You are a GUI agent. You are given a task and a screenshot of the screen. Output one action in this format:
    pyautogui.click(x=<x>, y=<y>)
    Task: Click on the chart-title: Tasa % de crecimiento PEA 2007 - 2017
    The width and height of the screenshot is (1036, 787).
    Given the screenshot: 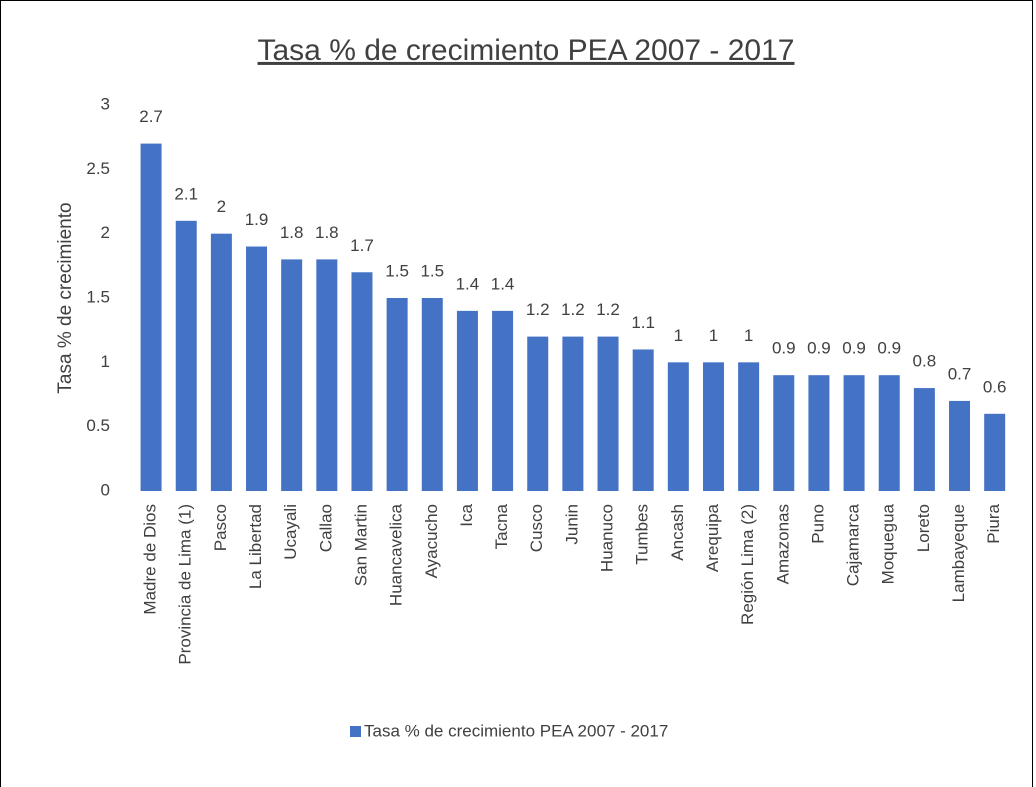 What is the action you would take?
    pyautogui.click(x=526, y=50)
    